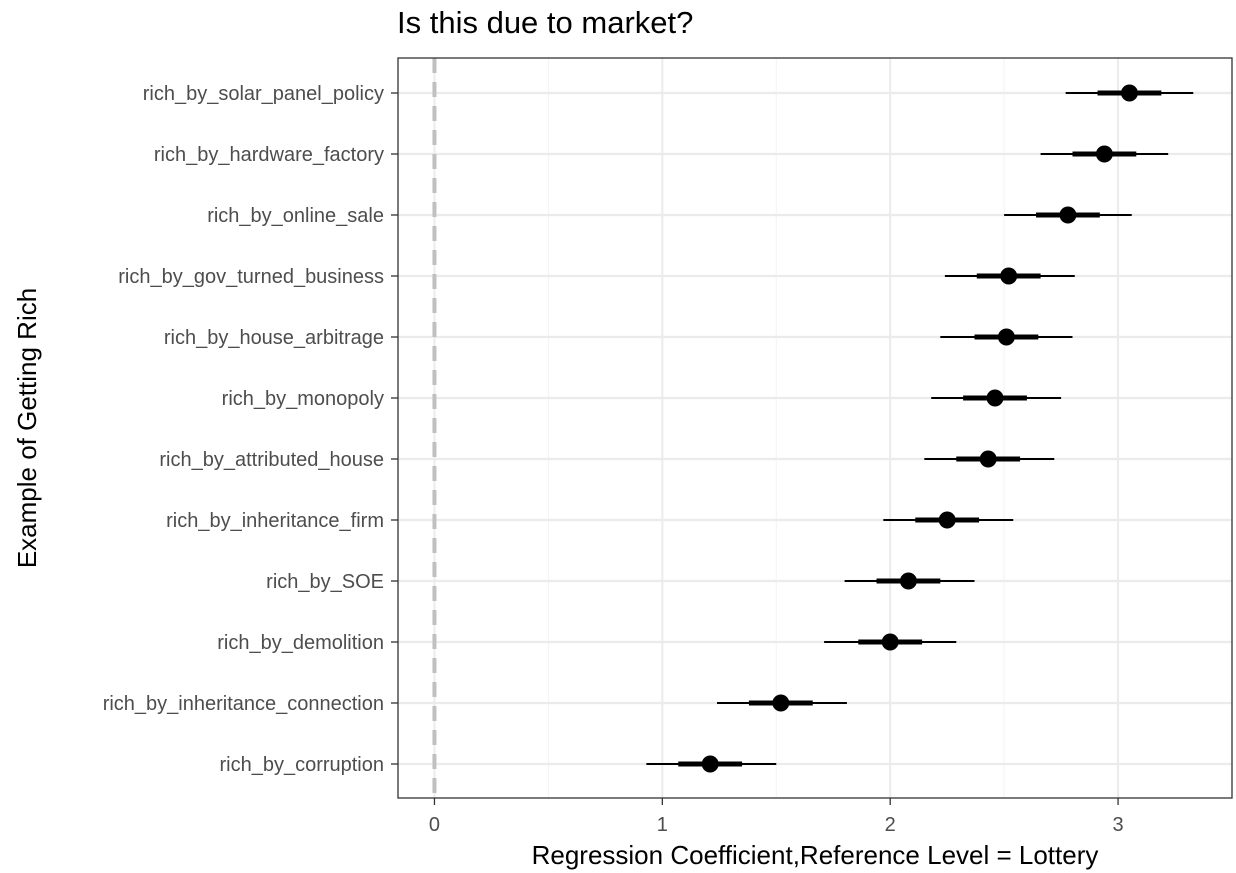 The width and height of the screenshot is (1236, 873). What do you see at coordinates (325, 582) in the screenshot?
I see `y-tick-label: rich_by_SOE` at bounding box center [325, 582].